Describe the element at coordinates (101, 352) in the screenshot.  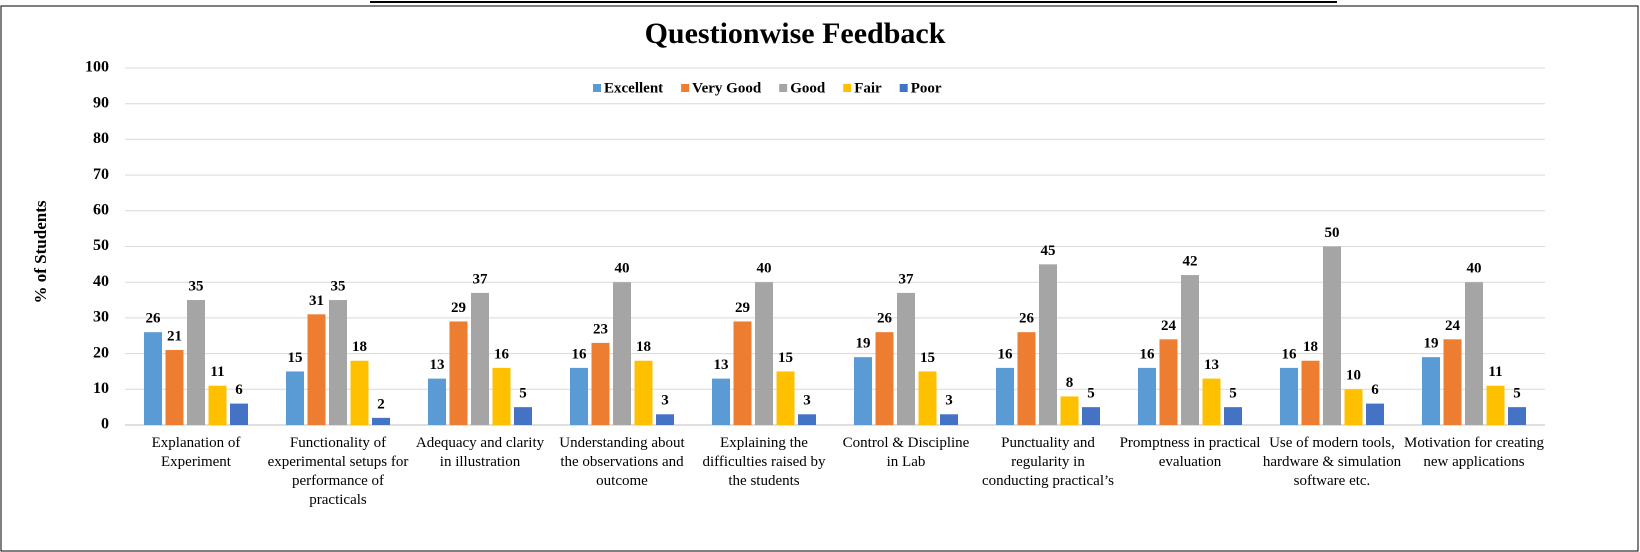
I see `y-tick-label: 20` at that location.